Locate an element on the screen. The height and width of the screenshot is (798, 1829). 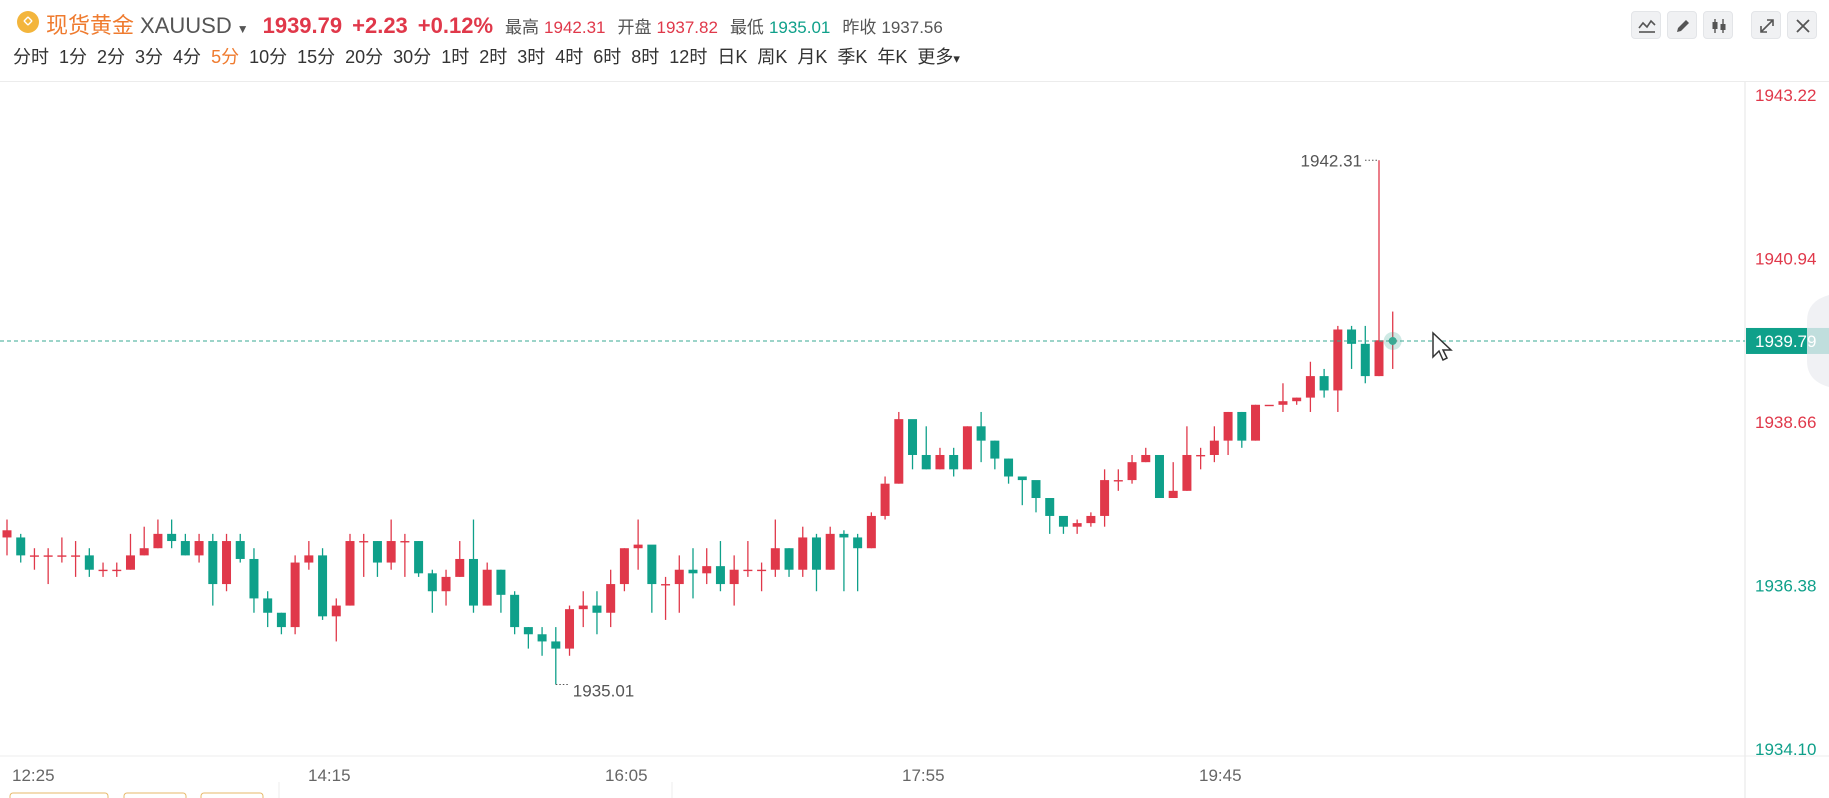
period-tab: 12时 is located at coordinates (688, 57).